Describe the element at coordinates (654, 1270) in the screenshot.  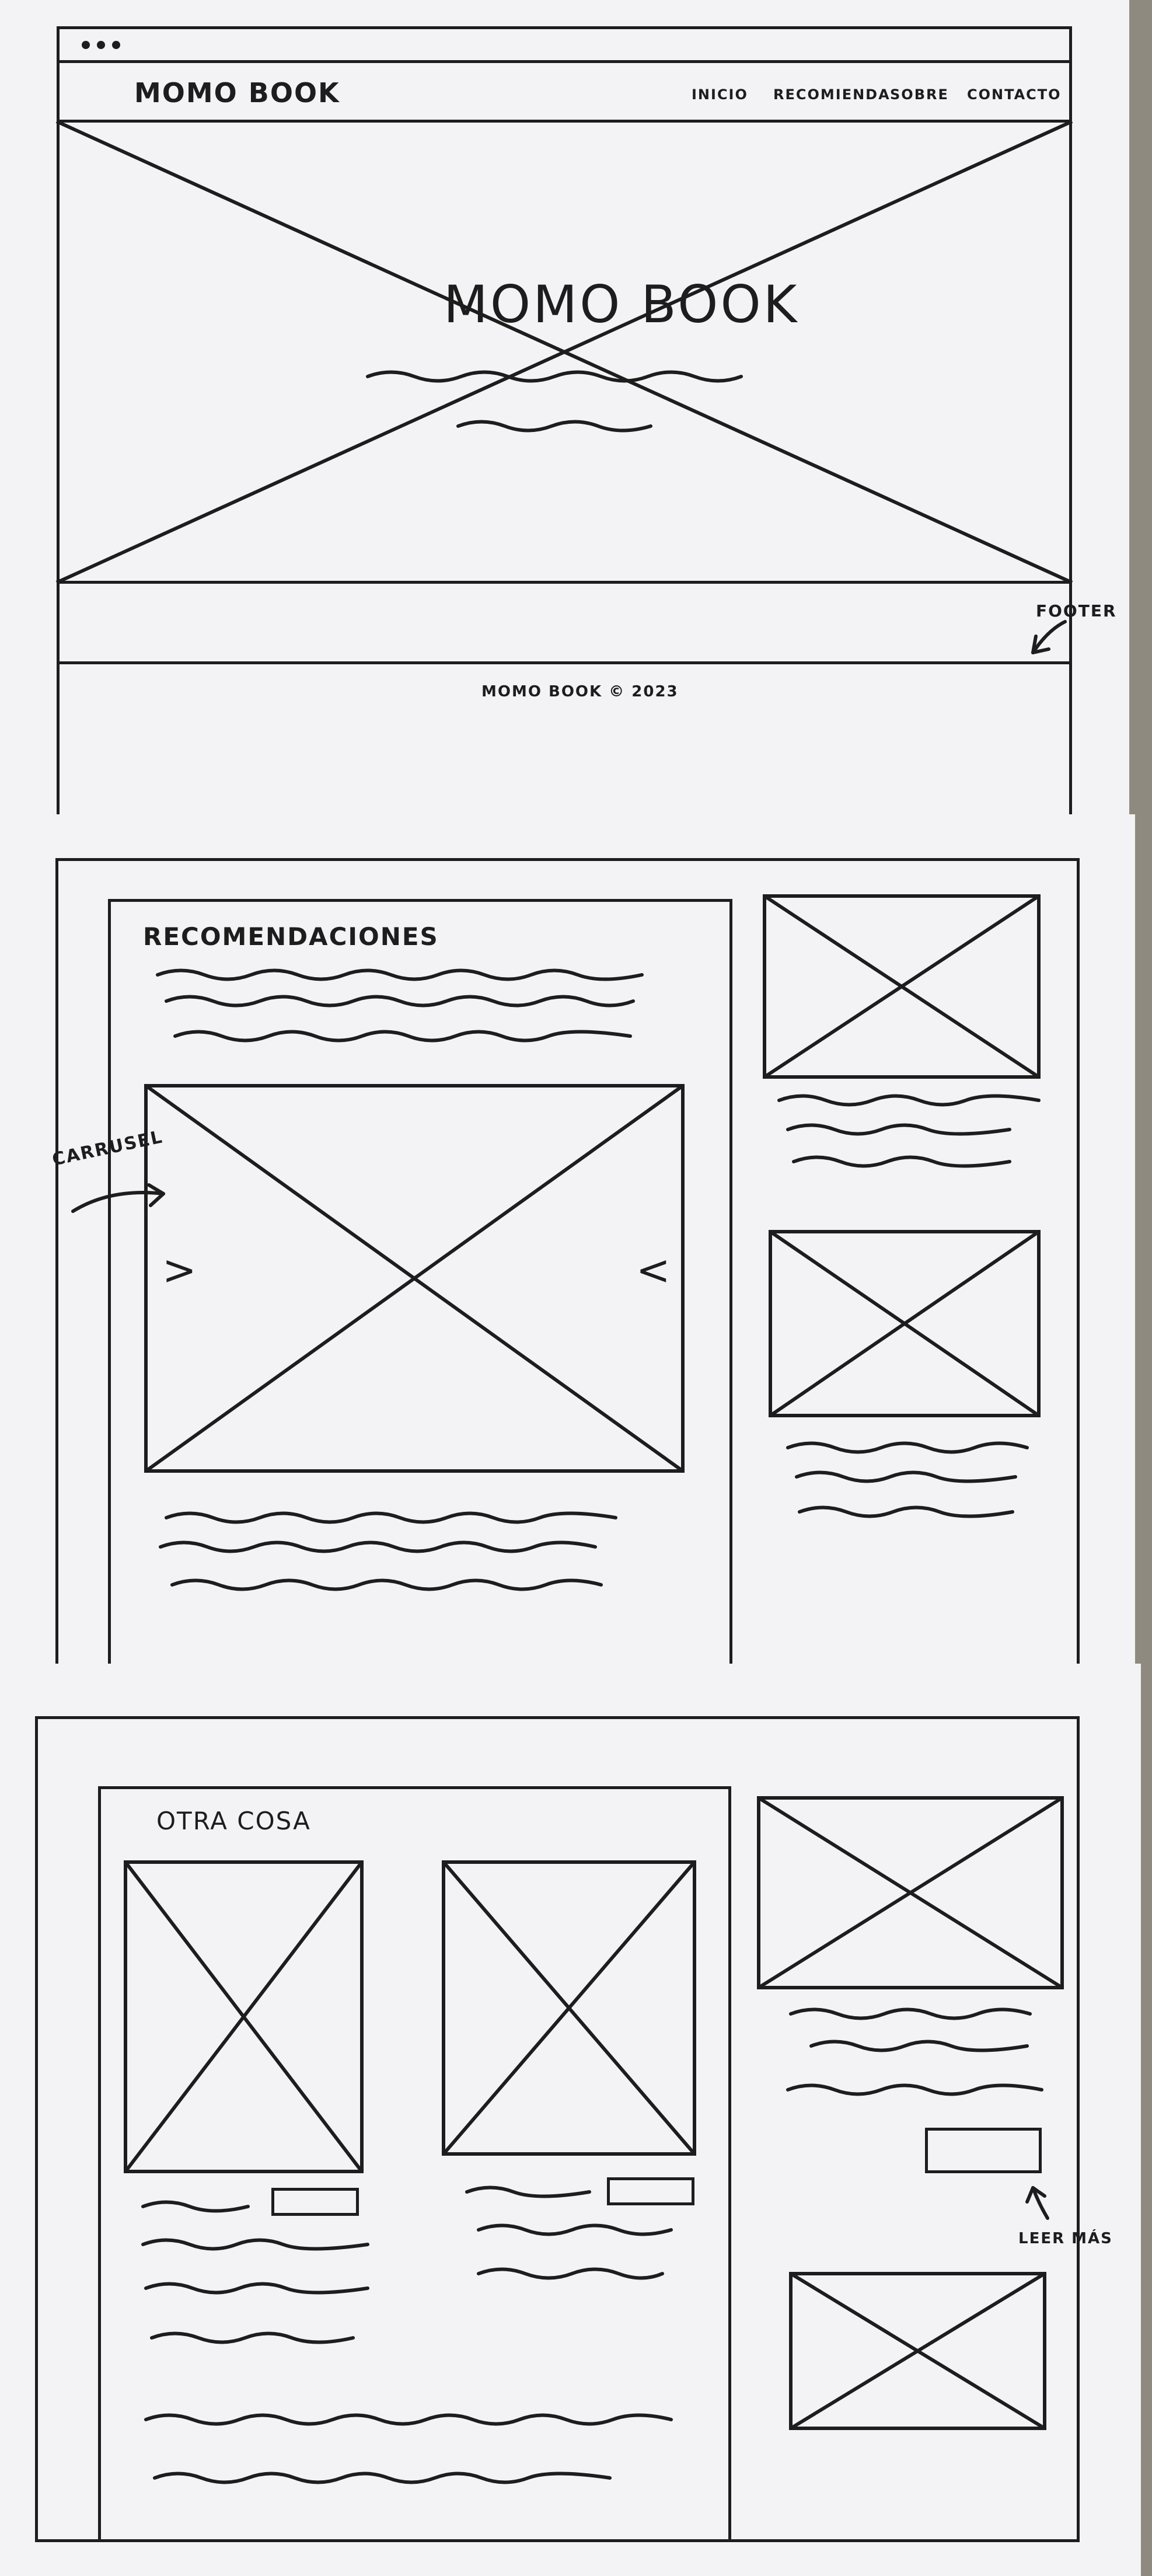
I see `carousel-next-arrow: <` at that location.